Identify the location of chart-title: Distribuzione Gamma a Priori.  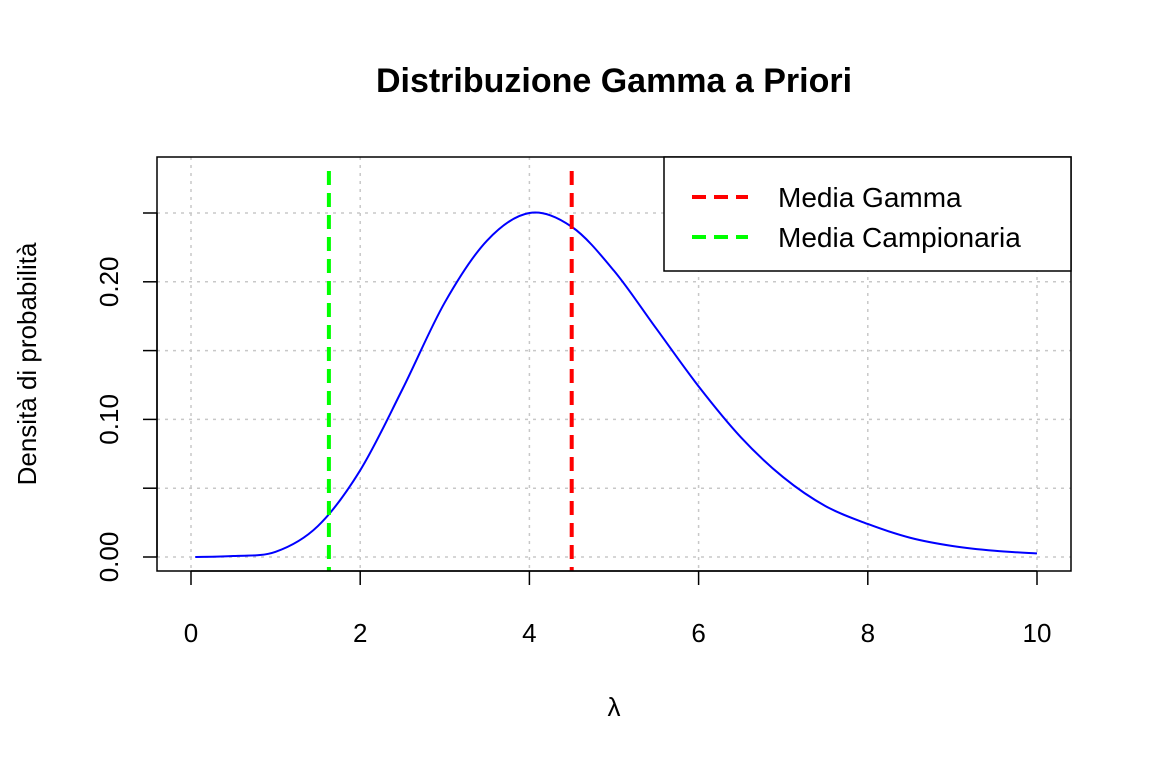
(614, 81).